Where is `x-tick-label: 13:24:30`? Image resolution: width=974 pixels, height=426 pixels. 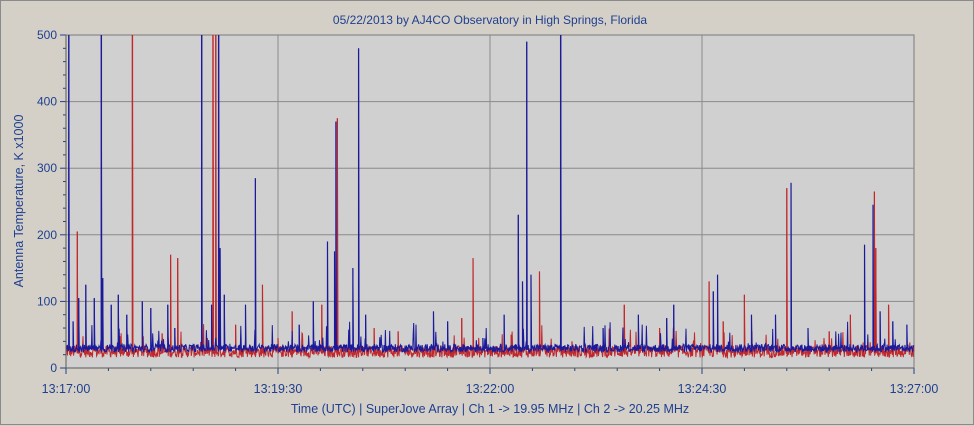
x-tick-label: 13:24:30 is located at coordinates (702, 389).